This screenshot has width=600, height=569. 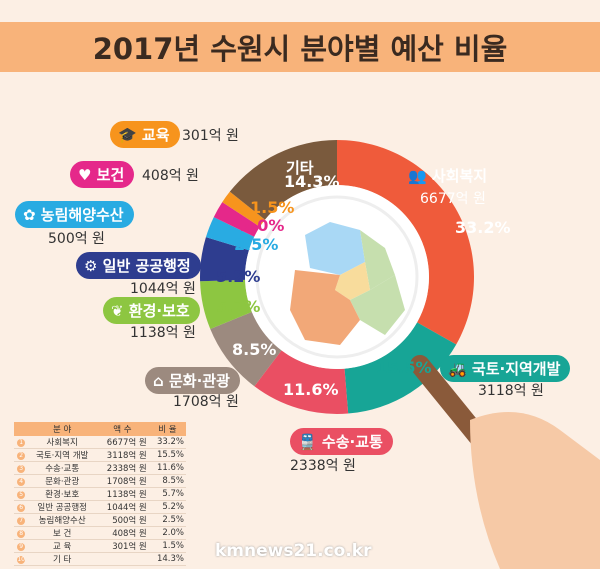 What do you see at coordinates (62, 494) in the screenshot?
I see `cell-name: 환경·보호` at bounding box center [62, 494].